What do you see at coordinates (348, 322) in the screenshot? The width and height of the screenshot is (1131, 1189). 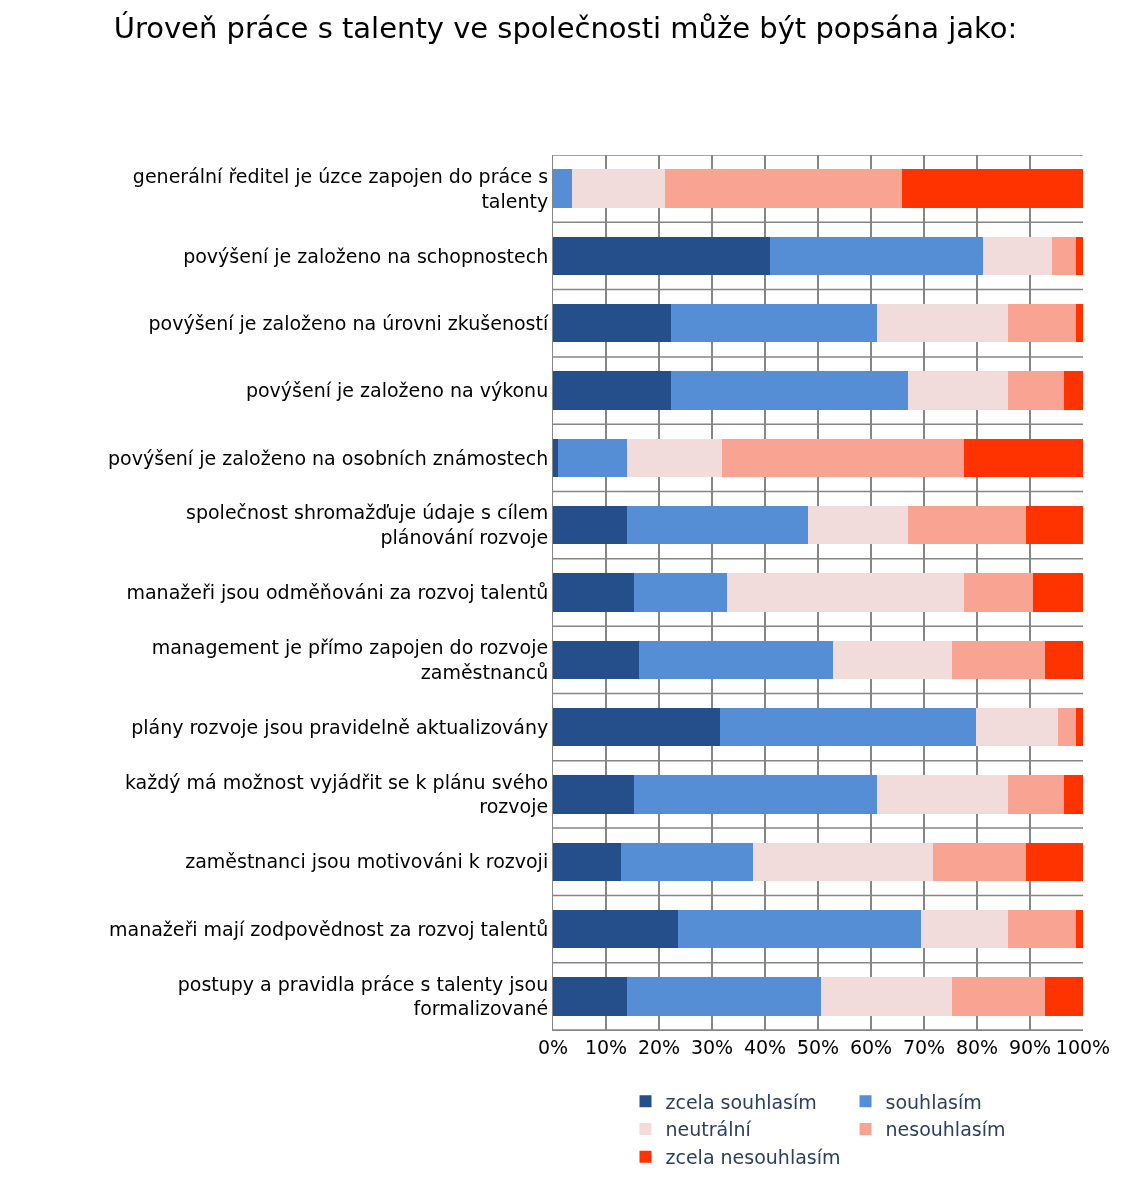 I see `y-tick-label: povýšení je založeno na úrovni zkušeností` at bounding box center [348, 322].